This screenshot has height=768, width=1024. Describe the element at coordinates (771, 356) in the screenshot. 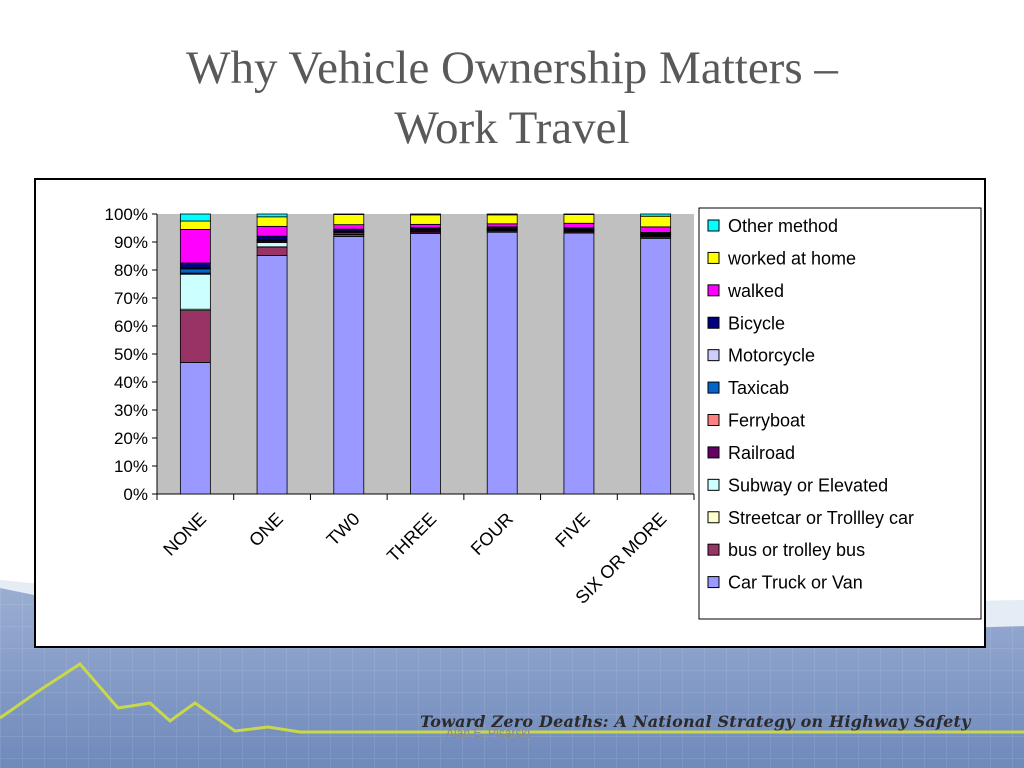

I see `legend-label: Motorcycle` at that location.